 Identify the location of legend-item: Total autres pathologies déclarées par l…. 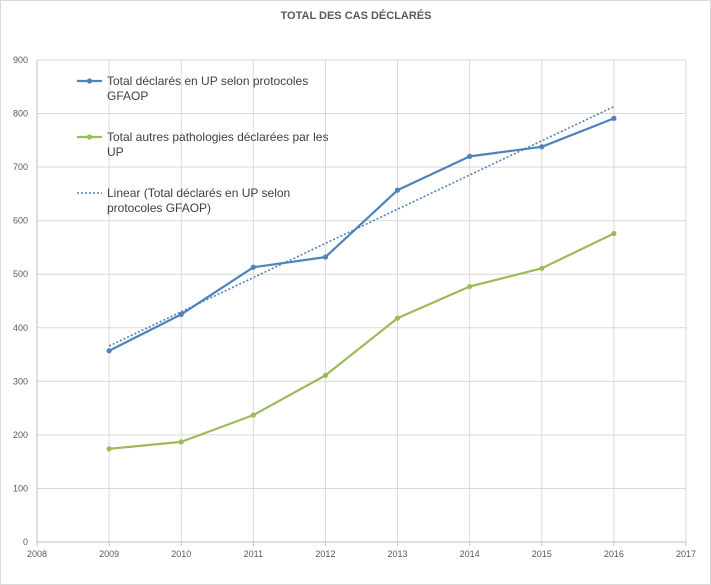
(202, 144).